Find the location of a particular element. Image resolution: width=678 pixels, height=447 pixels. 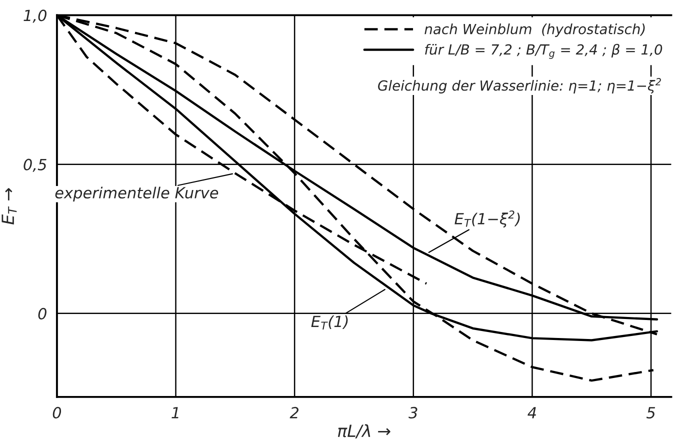

y-tick-label: 0 is located at coordinates (42, 314).